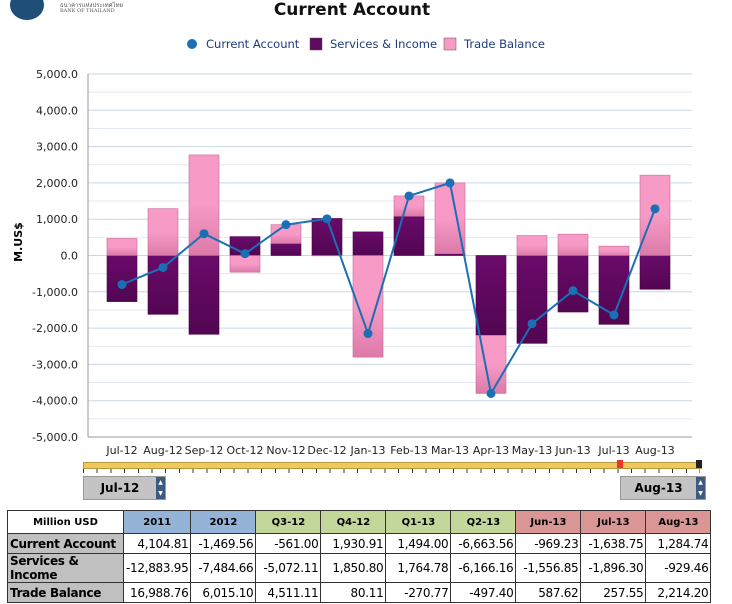 The image size is (732, 604). What do you see at coordinates (65, 522) in the screenshot?
I see `table-corner: Million USD` at bounding box center [65, 522].